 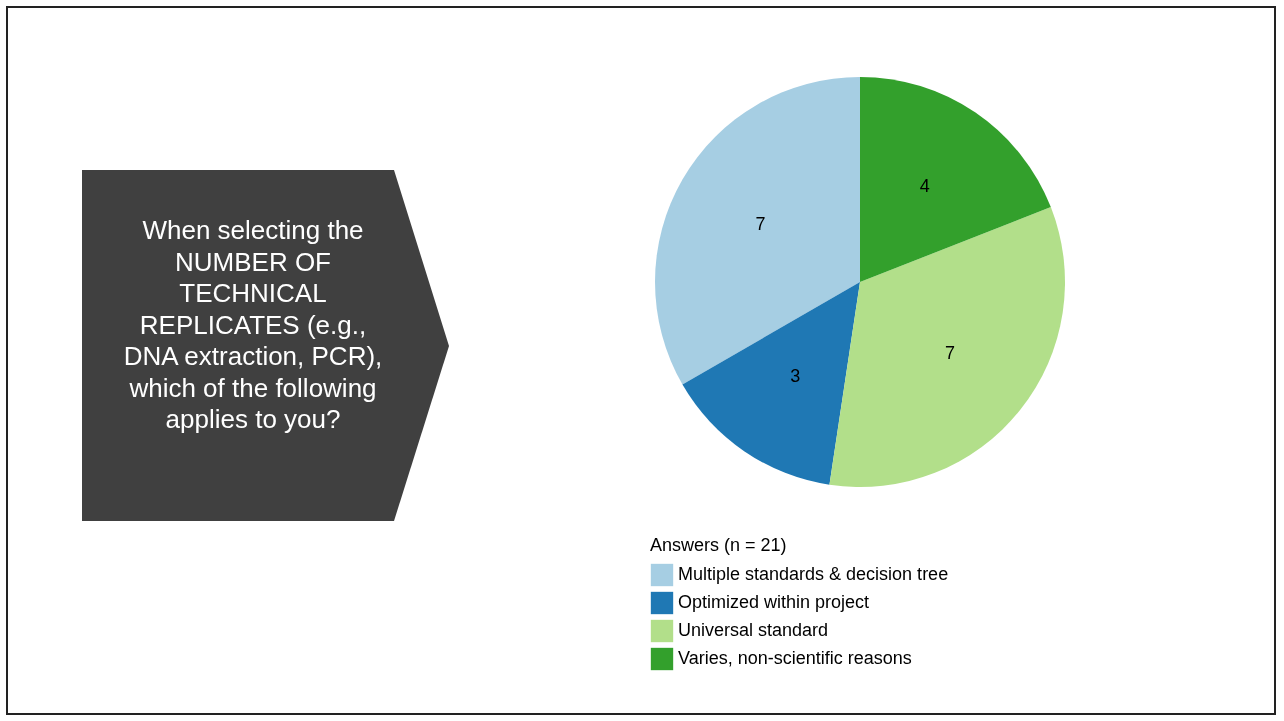 What do you see at coordinates (924, 185) in the screenshot?
I see `data-label: 4` at bounding box center [924, 185].